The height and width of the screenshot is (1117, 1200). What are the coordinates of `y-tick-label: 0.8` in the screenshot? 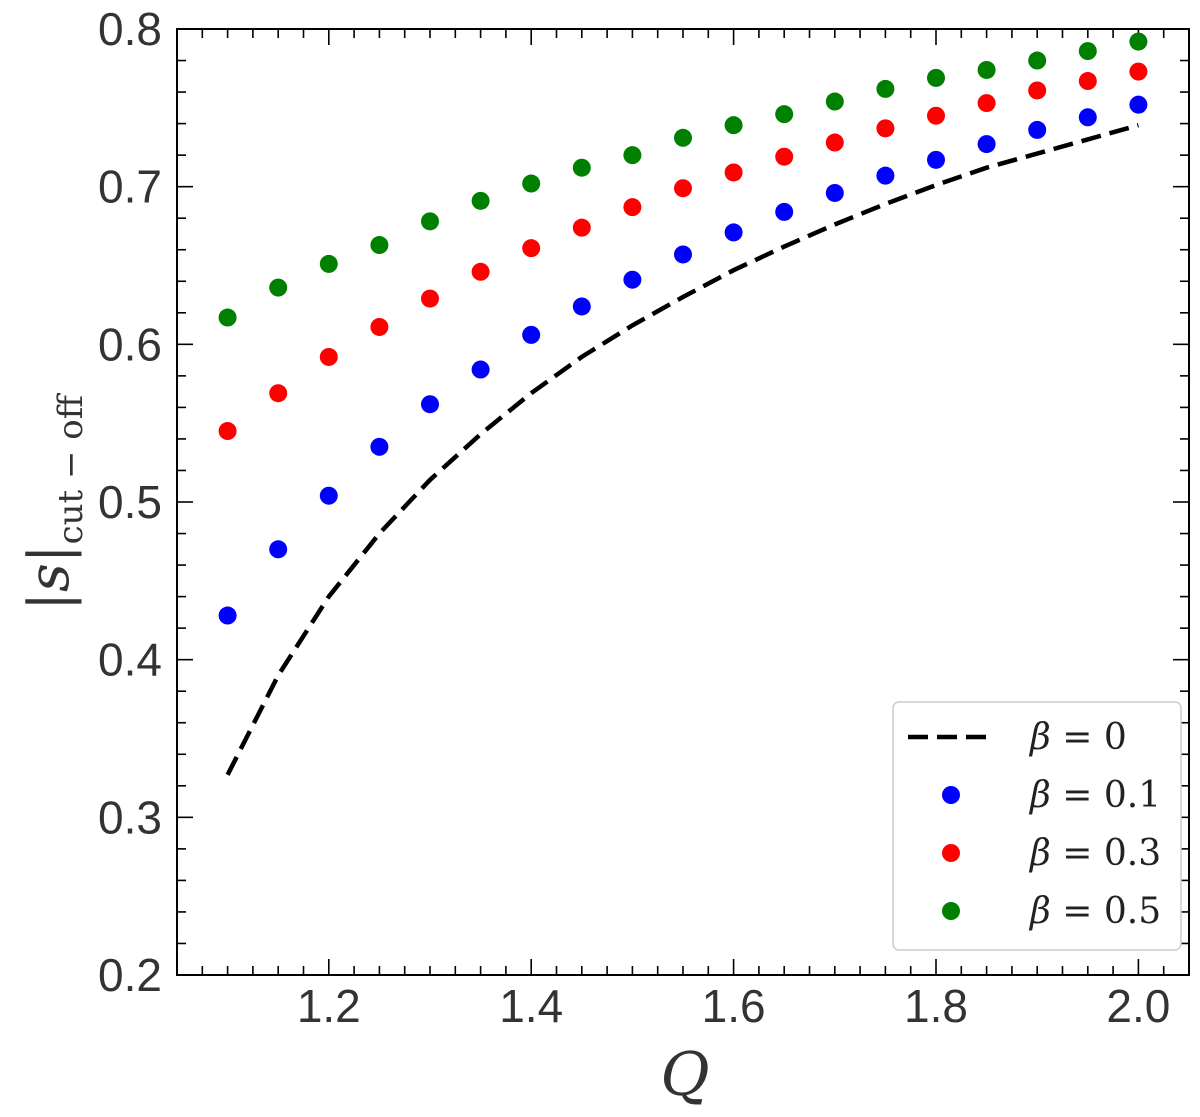 It's located at (130, 29).